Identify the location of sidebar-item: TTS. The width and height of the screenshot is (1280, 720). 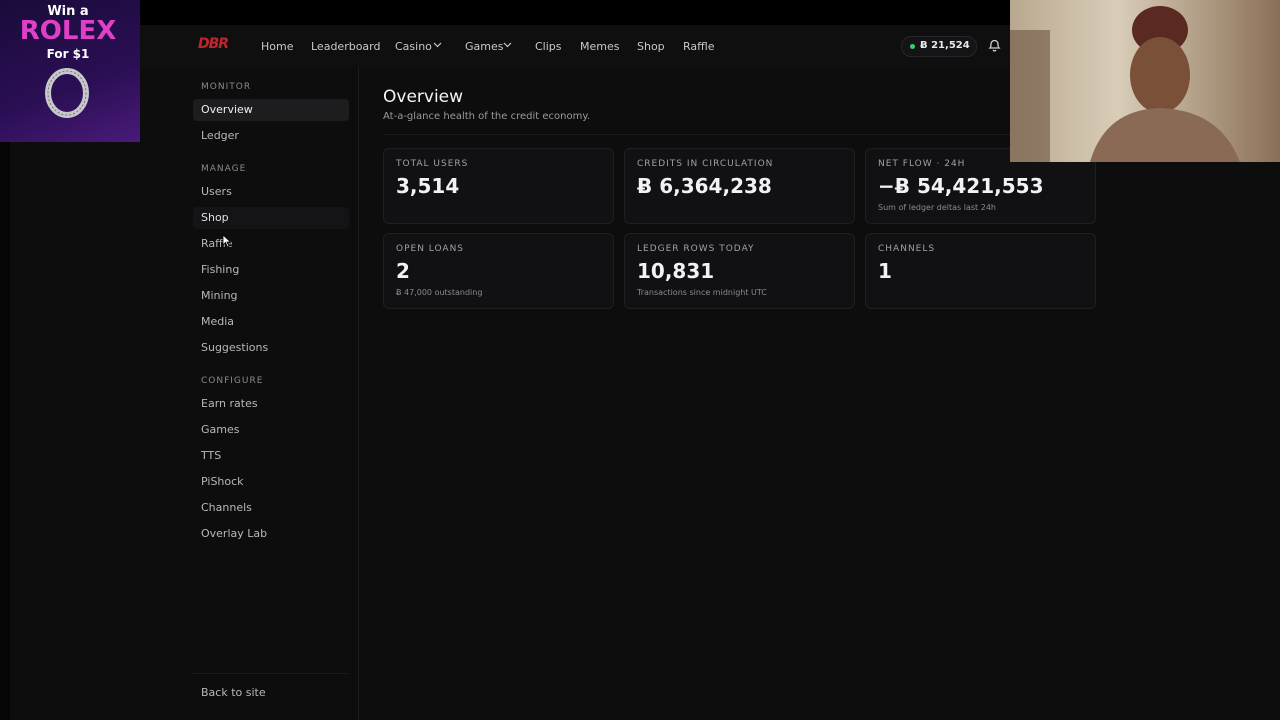
(211, 455).